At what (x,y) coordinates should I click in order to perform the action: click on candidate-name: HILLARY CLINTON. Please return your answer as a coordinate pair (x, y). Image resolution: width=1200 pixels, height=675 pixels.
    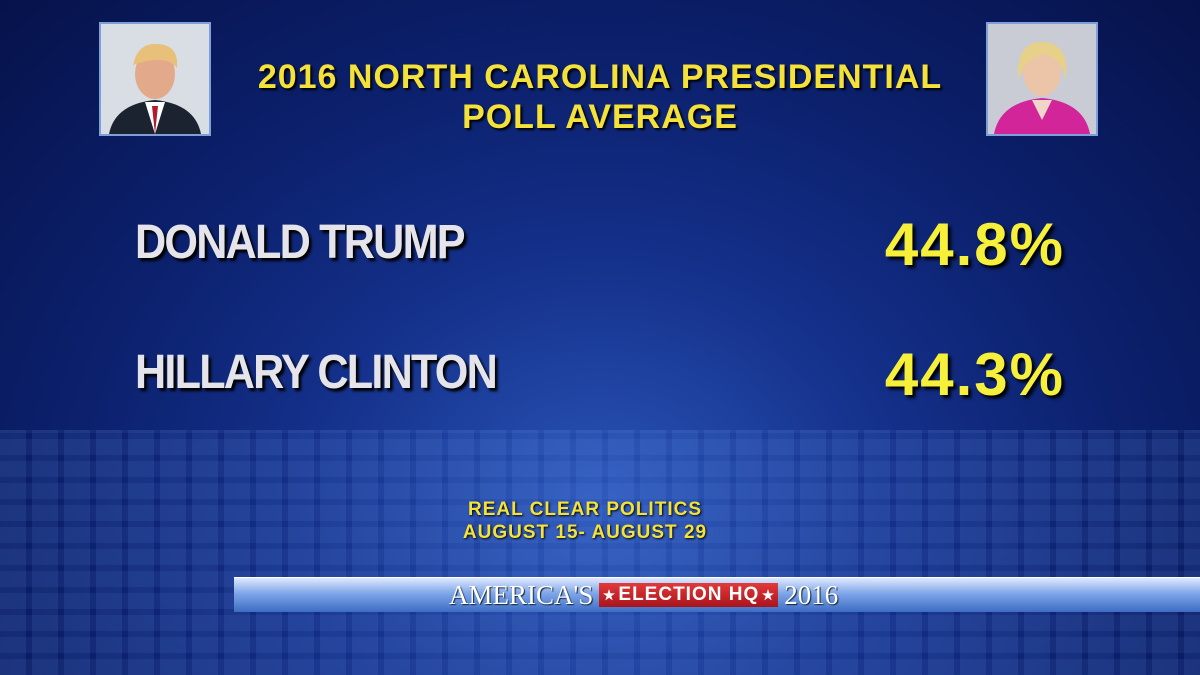
    Looking at the image, I should click on (316, 372).